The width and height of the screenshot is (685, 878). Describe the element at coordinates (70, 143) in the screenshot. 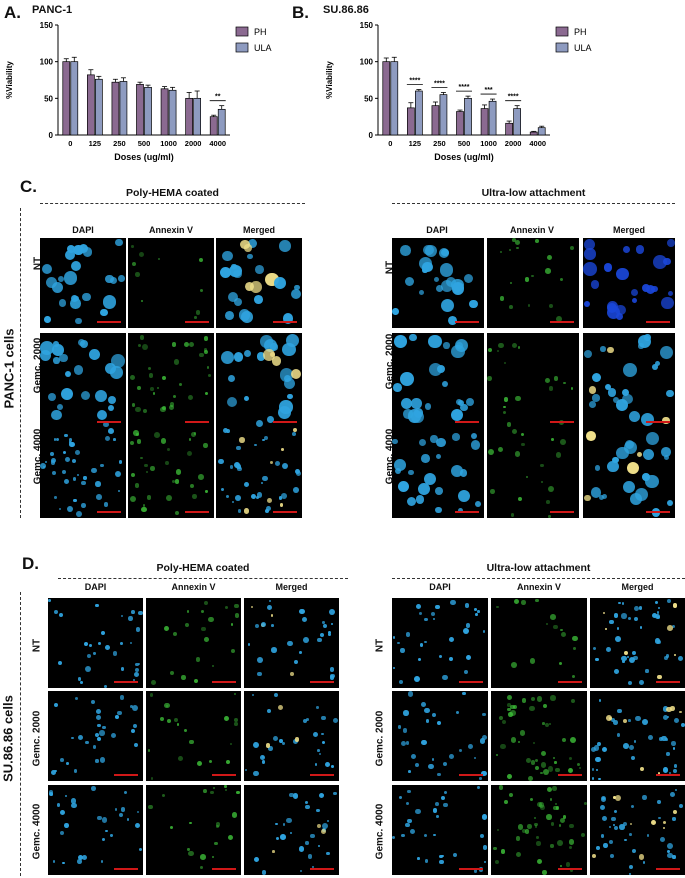

I see `x-tick-label: 0` at that location.